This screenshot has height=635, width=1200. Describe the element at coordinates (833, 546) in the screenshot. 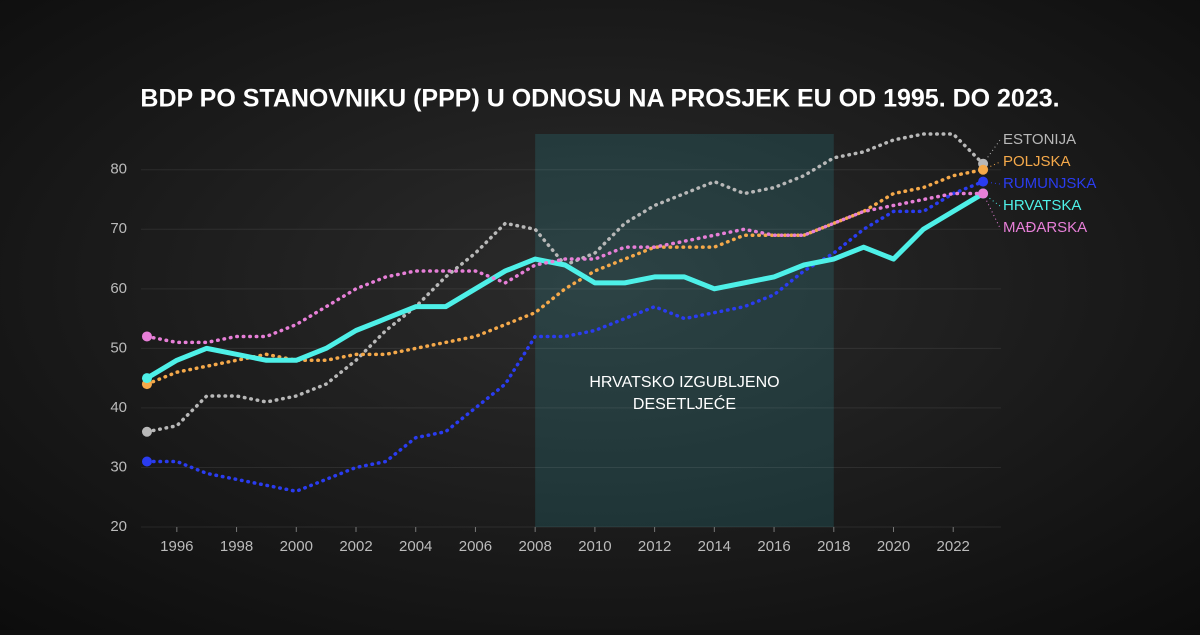

I see `x-tick-label: 2018` at that location.